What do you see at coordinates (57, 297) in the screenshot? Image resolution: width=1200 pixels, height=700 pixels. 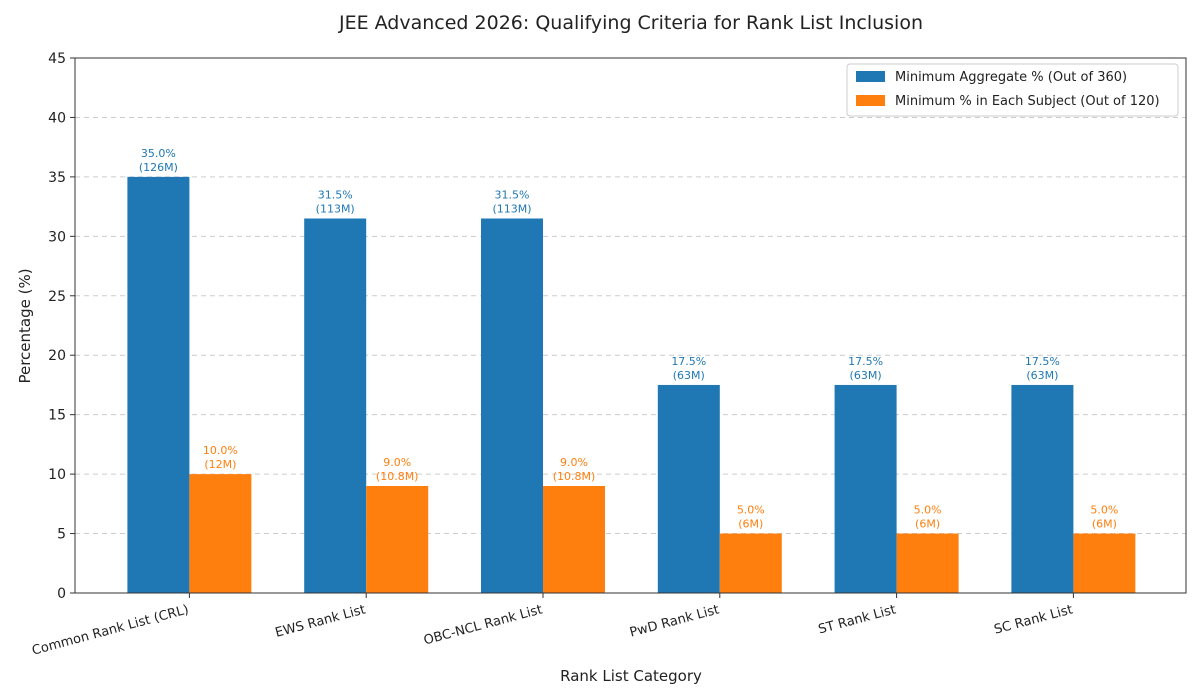 I see `y-tick-label: 25` at bounding box center [57, 297].